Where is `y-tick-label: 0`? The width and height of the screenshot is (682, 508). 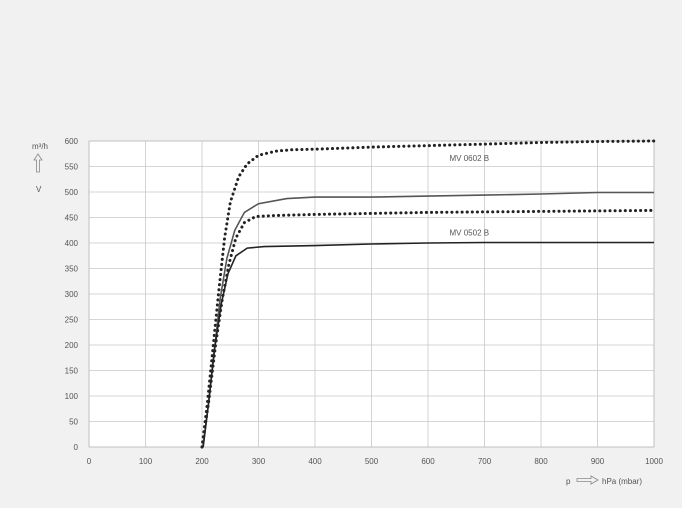 y-tick-label: 0 is located at coordinates (76, 447).